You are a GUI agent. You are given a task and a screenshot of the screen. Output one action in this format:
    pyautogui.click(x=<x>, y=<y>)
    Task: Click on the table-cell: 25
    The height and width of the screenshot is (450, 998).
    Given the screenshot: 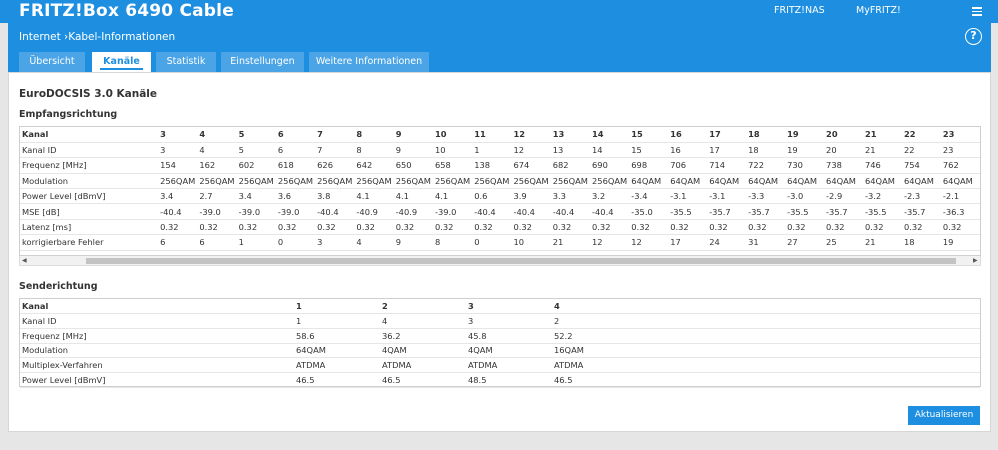 What is the action you would take?
    pyautogui.click(x=843, y=242)
    